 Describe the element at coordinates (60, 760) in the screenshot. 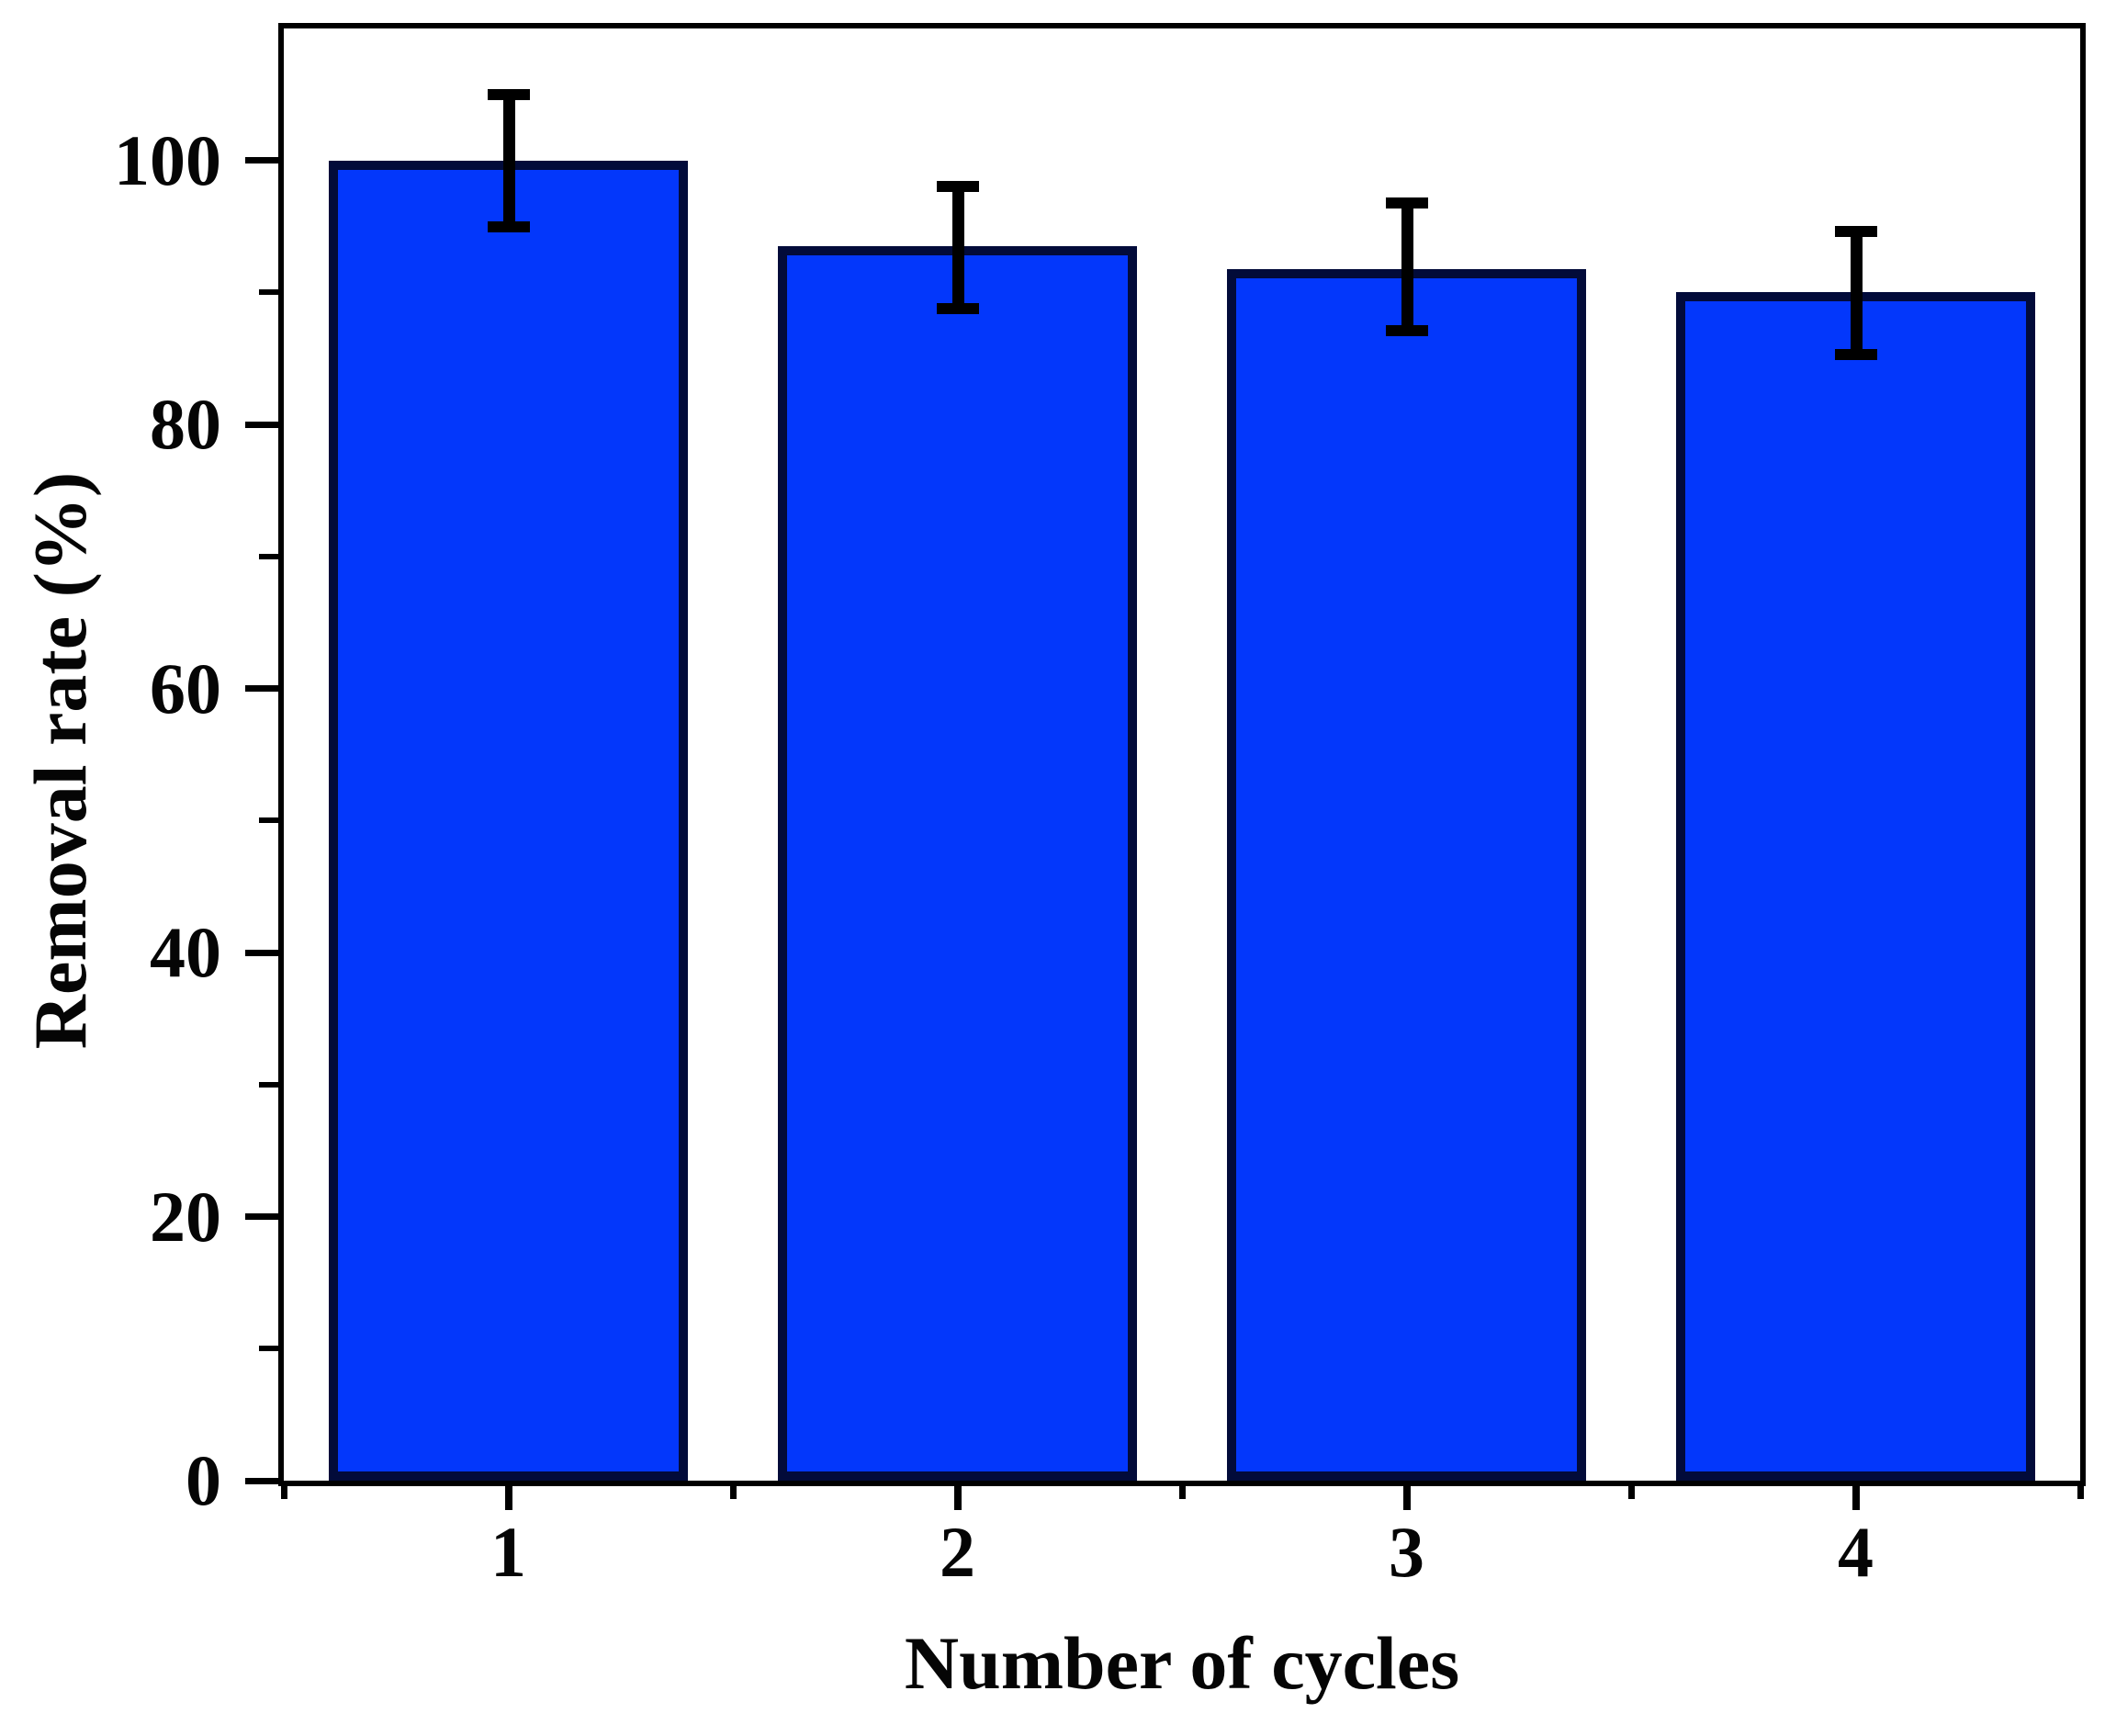

I see `y-axis-label: Removal rate (%)` at that location.